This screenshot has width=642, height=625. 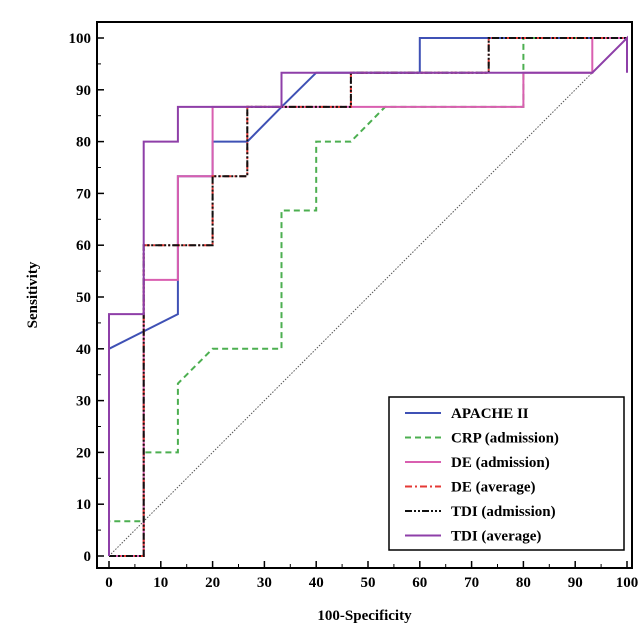 I want to click on y-tick-label: 60, so click(x=83, y=246).